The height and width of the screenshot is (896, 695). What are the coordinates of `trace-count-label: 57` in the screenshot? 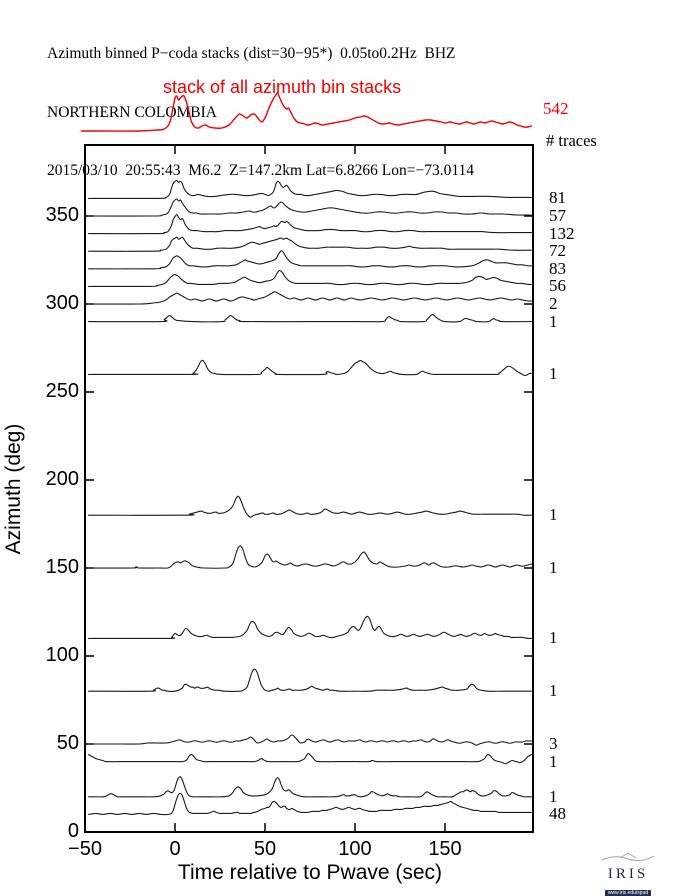 It's located at (557, 215).